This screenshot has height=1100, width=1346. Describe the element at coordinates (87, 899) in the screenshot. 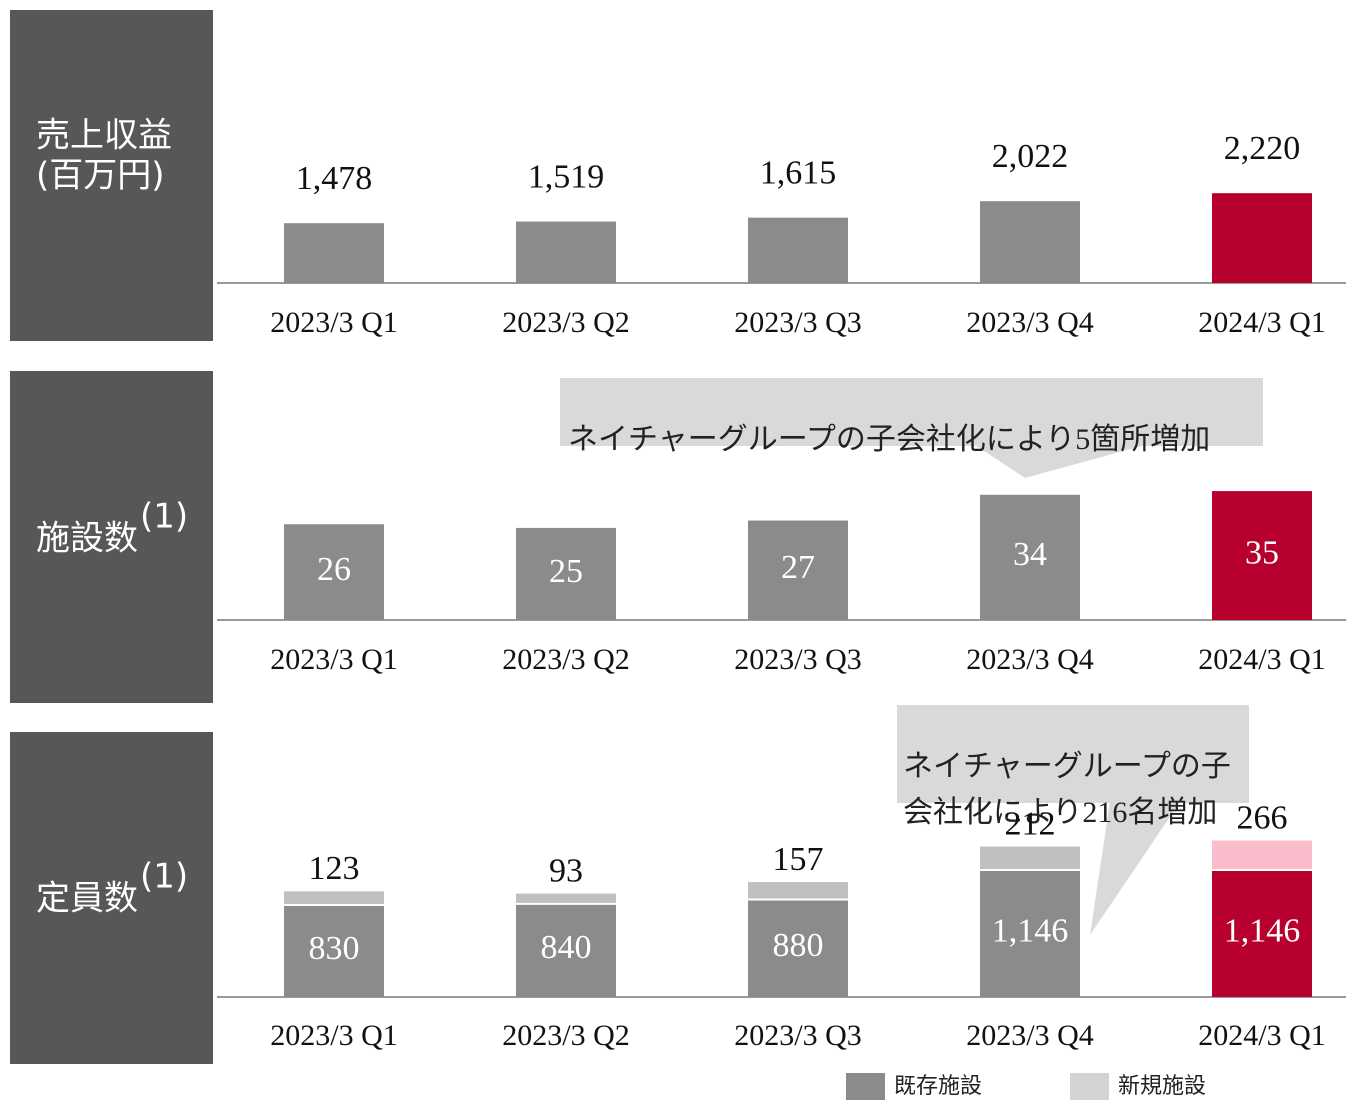

I see `panel-title: 定員数` at that location.